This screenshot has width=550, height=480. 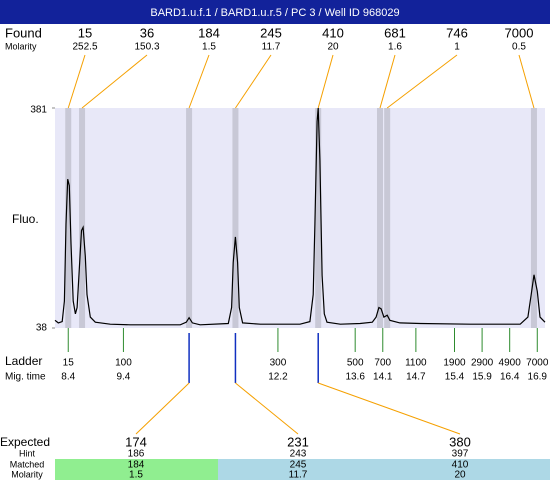 I want to click on mig-time: 15.9, so click(x=482, y=377).